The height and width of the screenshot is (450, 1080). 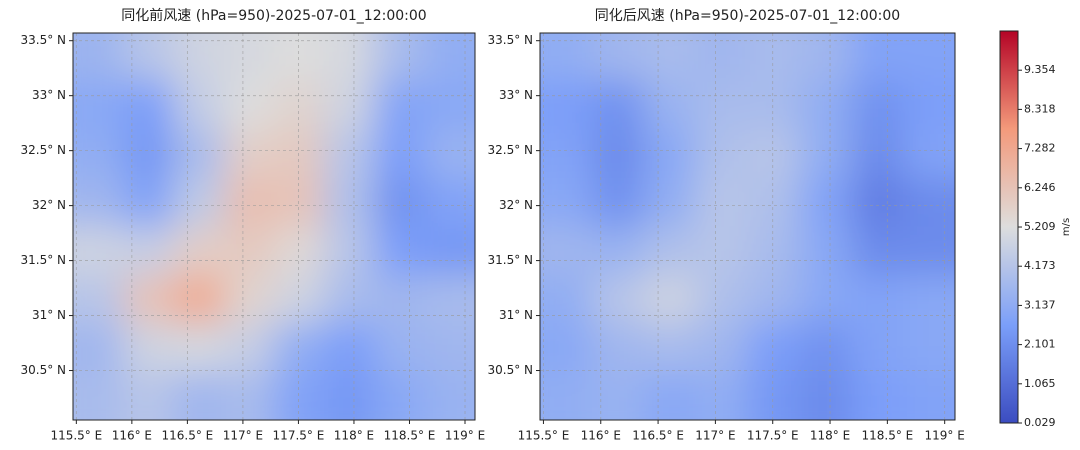 I want to click on x-tick-label: 118° E, so click(x=830, y=436).